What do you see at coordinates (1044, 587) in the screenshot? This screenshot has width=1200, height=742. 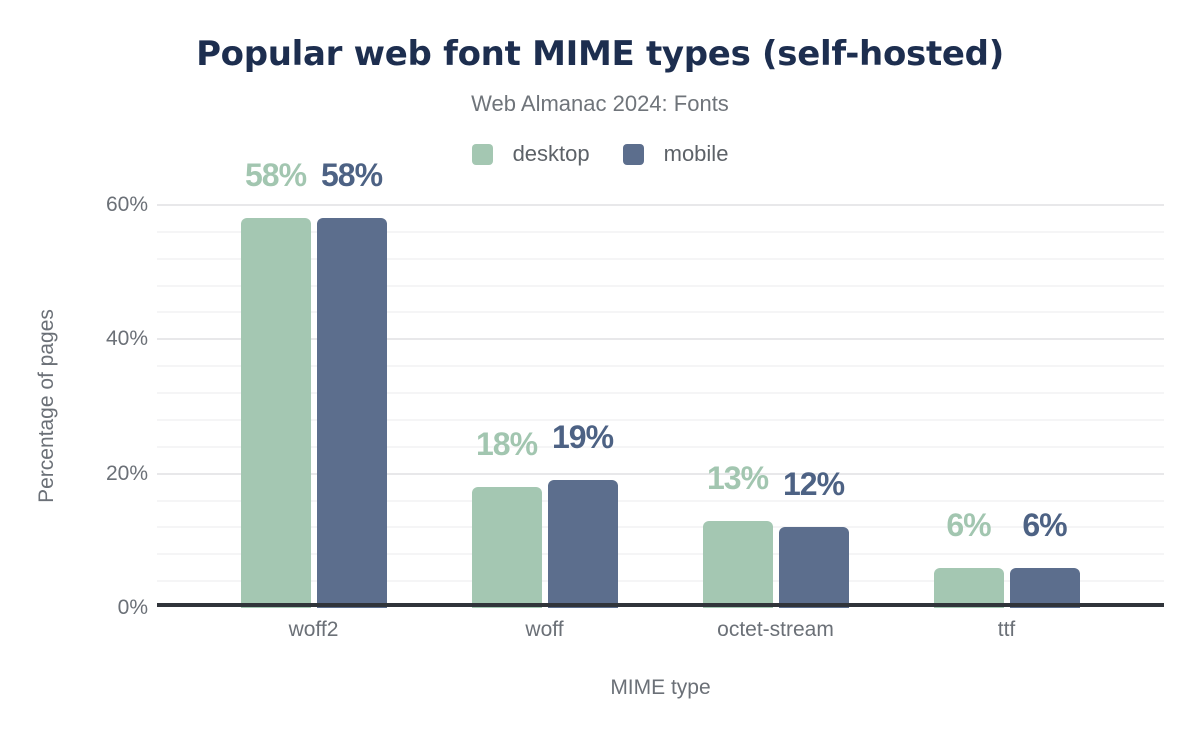 I see `bar-mobile-ttf` at bounding box center [1044, 587].